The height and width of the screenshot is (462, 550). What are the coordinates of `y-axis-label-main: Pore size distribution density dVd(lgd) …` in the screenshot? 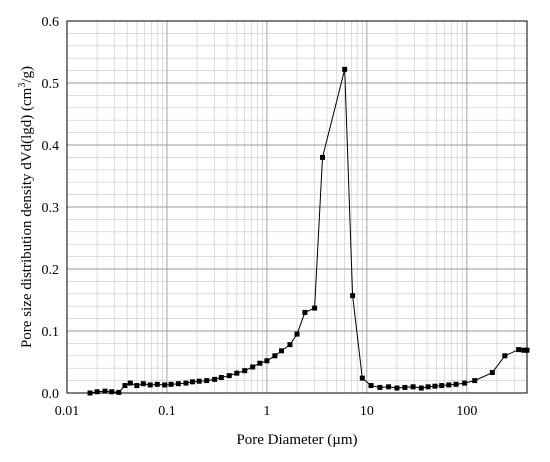 It's located at (27, 217).